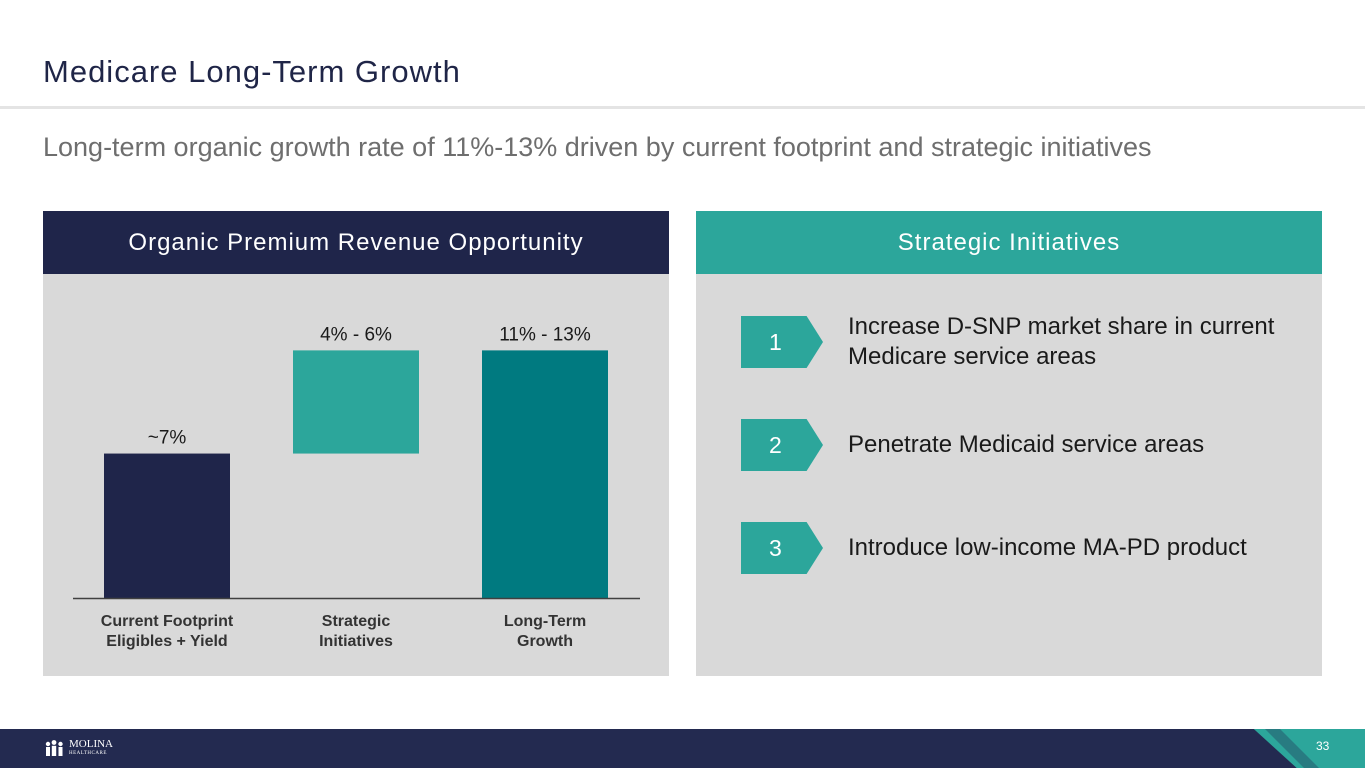 The height and width of the screenshot is (768, 1365). I want to click on molina-people-icon, so click(54, 748).